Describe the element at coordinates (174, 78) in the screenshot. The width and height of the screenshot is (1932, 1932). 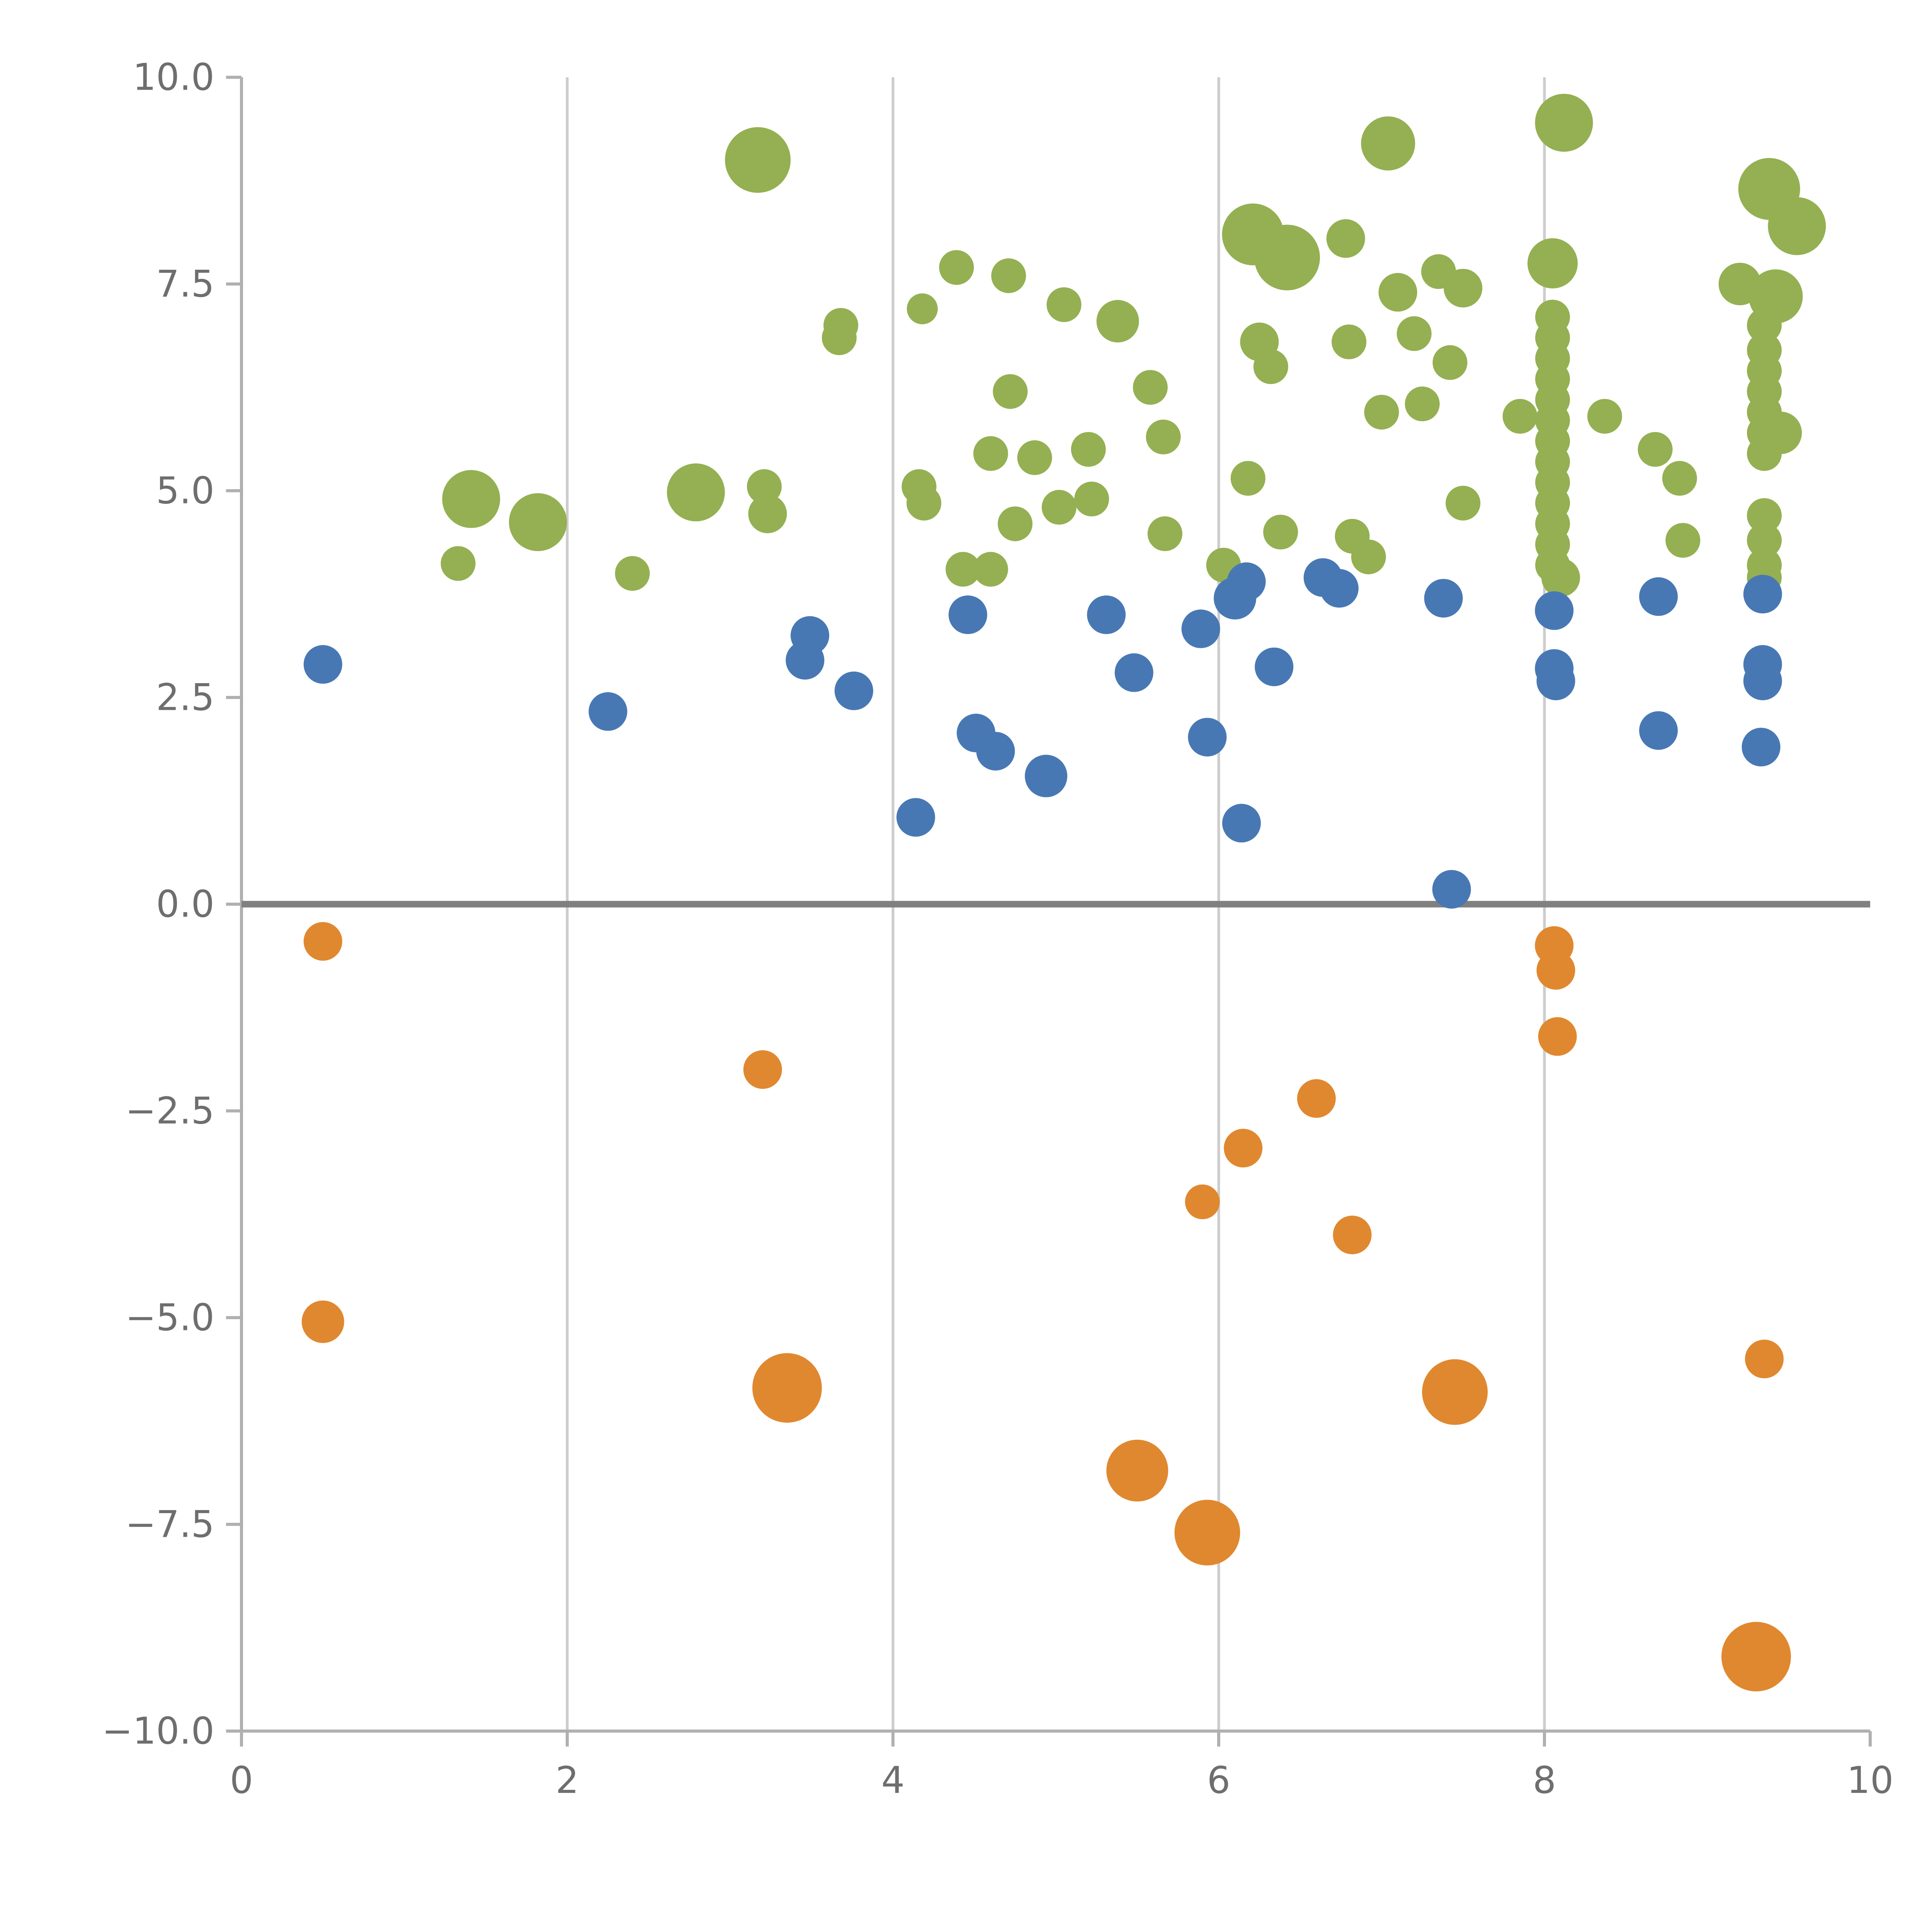
I see `y-tick-label: 10.0` at that location.